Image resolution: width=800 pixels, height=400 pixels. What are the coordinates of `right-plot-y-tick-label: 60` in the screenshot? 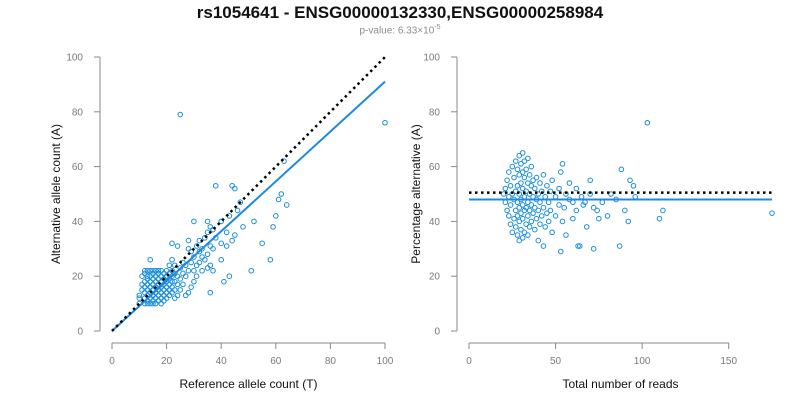 It's located at (435, 167).